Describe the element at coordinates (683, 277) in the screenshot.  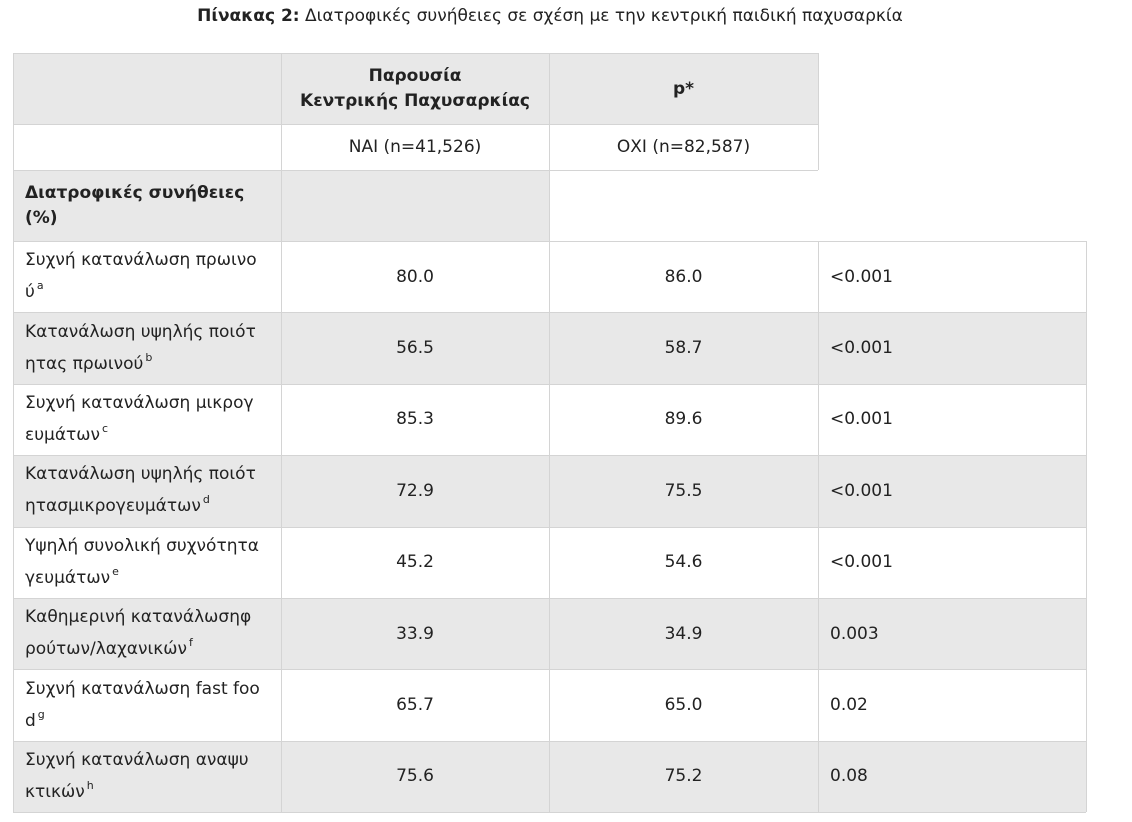
I see `row-value-no: 86.0` at that location.